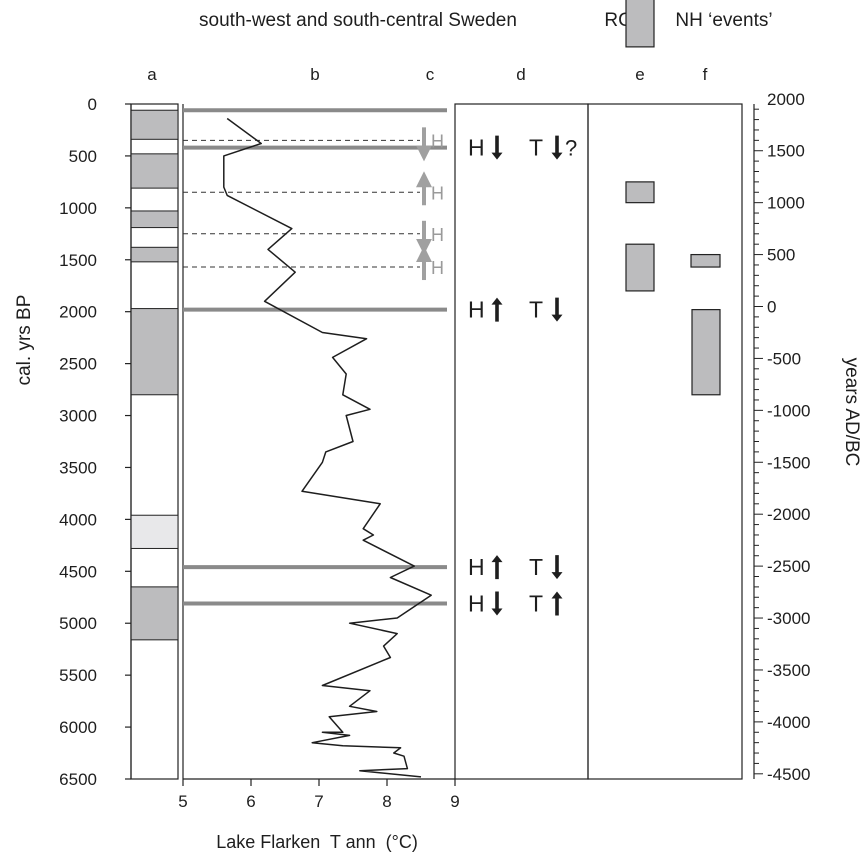  What do you see at coordinates (78, 675) in the screenshot?
I see `left-axis-tick-label: 5500` at bounding box center [78, 675].